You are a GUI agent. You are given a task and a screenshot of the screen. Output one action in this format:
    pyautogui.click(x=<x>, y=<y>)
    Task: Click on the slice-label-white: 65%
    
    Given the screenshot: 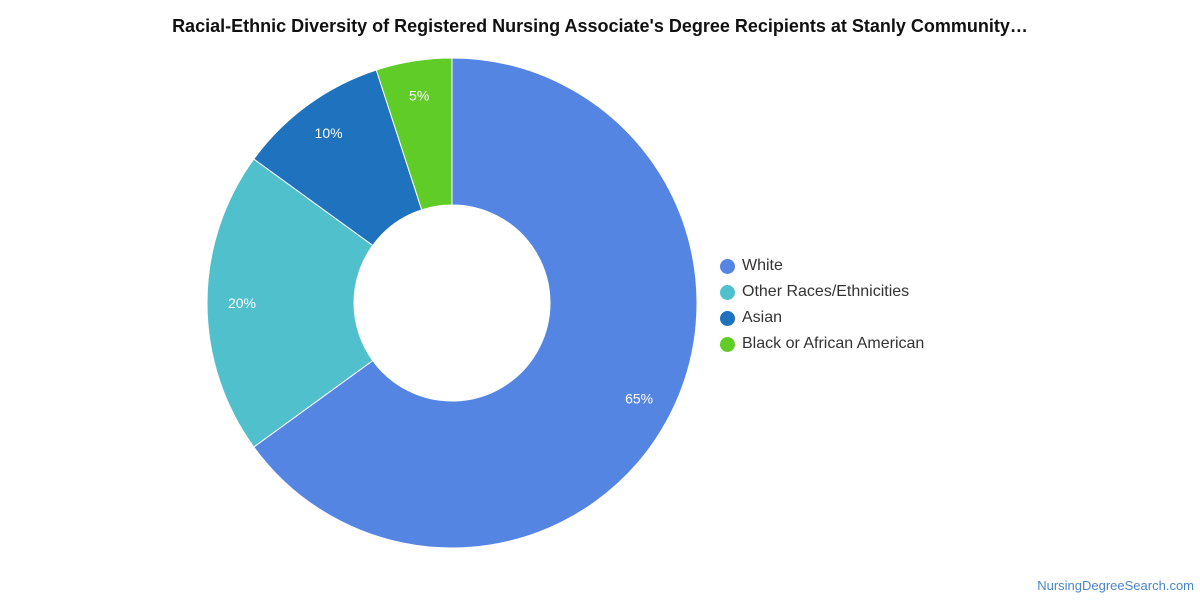 What is the action you would take?
    pyautogui.click(x=639, y=398)
    